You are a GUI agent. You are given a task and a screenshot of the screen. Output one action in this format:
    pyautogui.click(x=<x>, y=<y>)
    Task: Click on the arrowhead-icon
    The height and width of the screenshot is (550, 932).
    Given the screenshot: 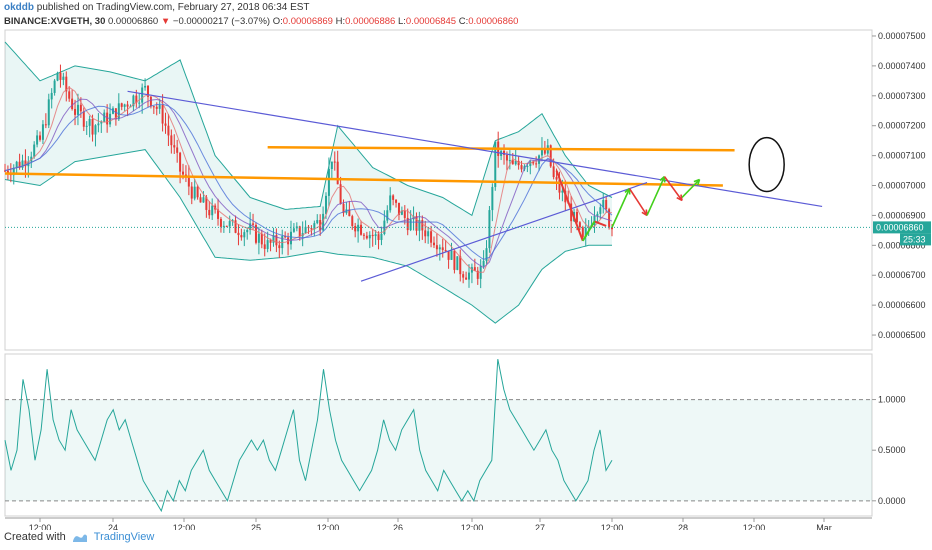 What is the action you would take?
    pyautogui.click(x=679, y=198)
    